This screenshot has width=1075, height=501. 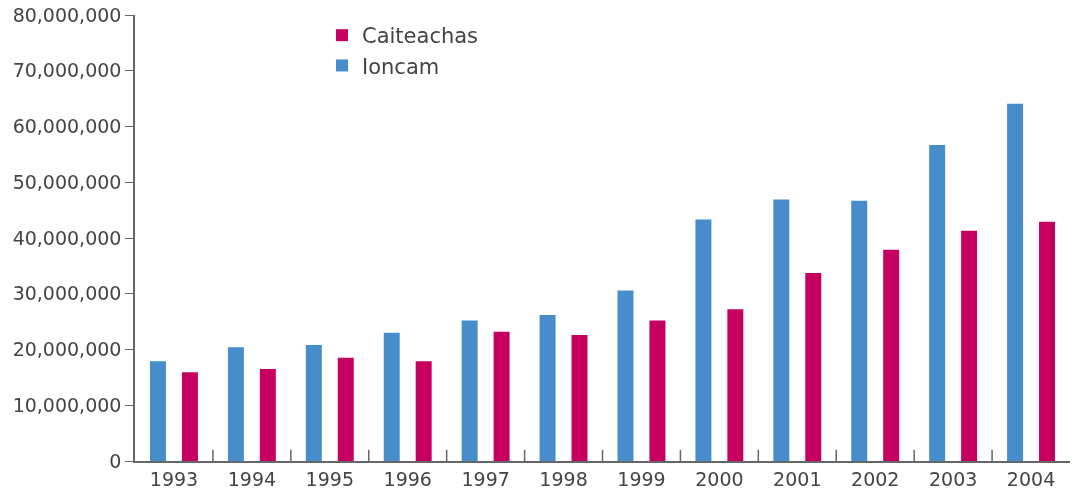 I want to click on legend-label: Caiteachas, so click(x=420, y=36).